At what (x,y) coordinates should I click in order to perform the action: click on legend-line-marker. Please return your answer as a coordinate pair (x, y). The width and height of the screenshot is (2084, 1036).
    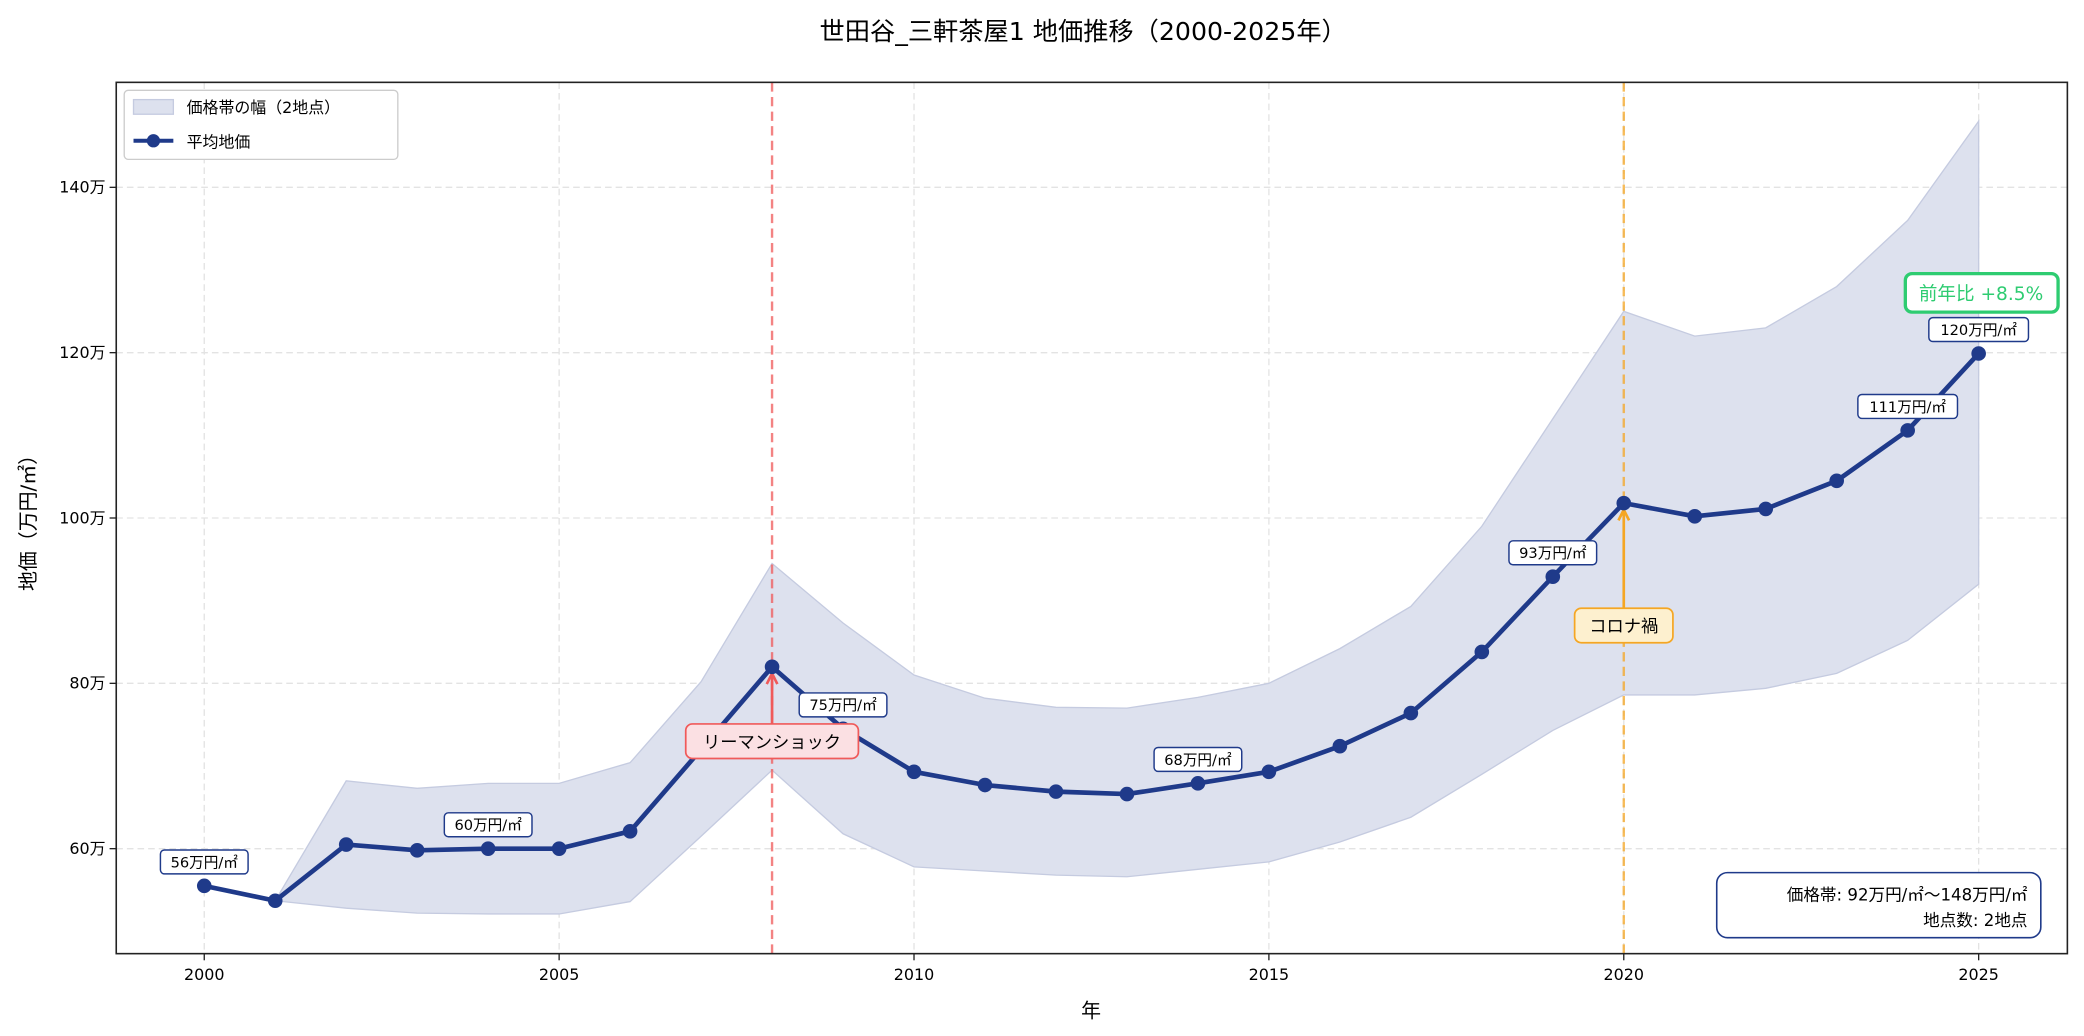
    Looking at the image, I should click on (153, 141).